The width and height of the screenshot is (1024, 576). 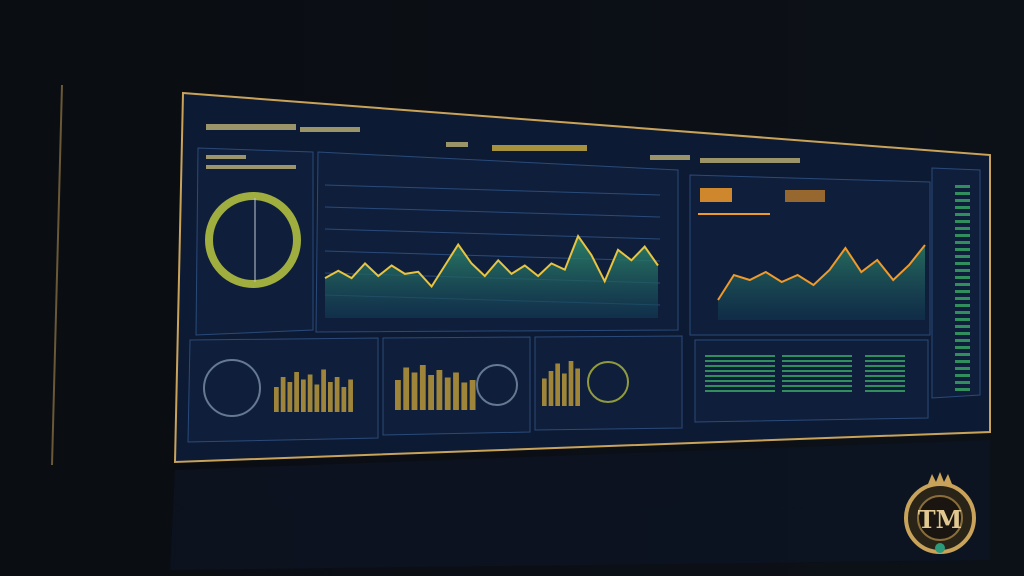 I want to click on kpi-label, so click(x=805, y=196).